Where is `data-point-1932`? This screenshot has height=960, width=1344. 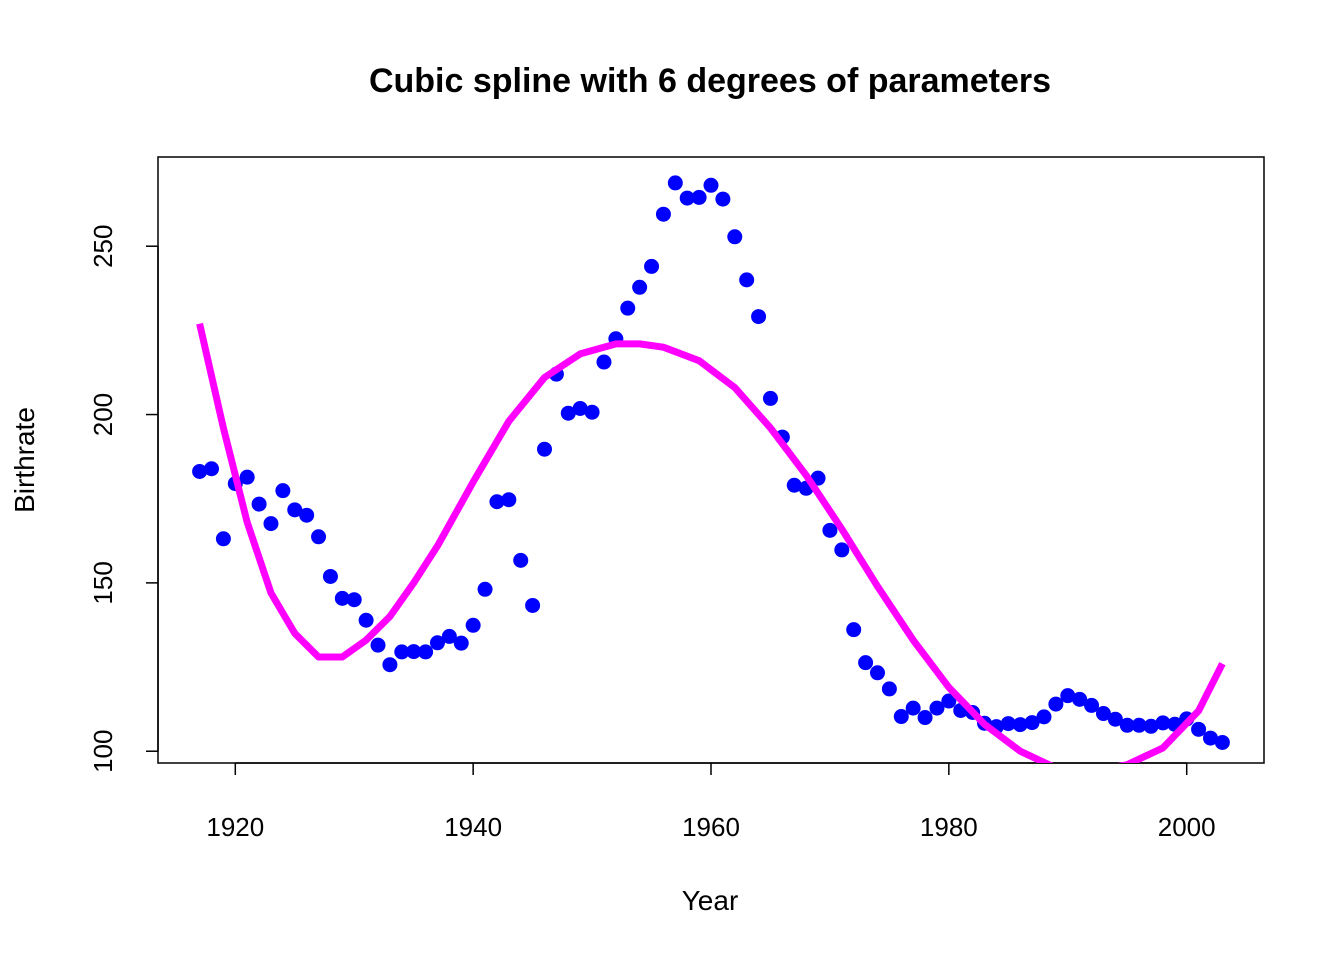 data-point-1932 is located at coordinates (378, 645).